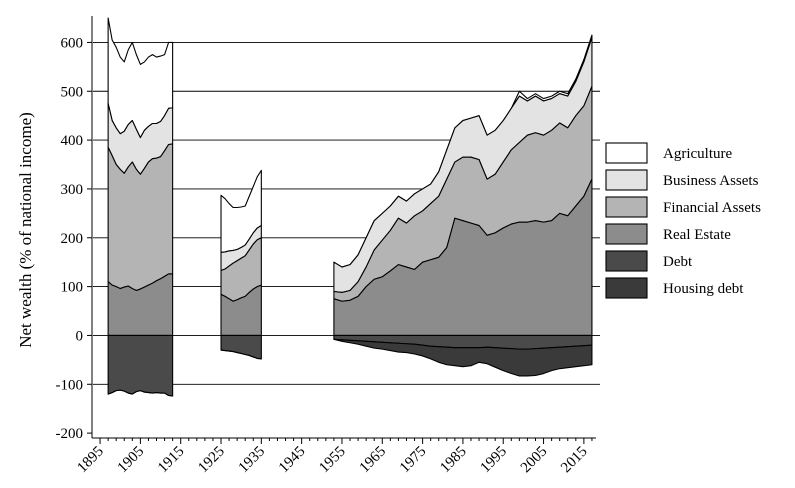 The height and width of the screenshot is (488, 795). What do you see at coordinates (626, 180) in the screenshot?
I see `legend-swatch-business-assets` at bounding box center [626, 180].